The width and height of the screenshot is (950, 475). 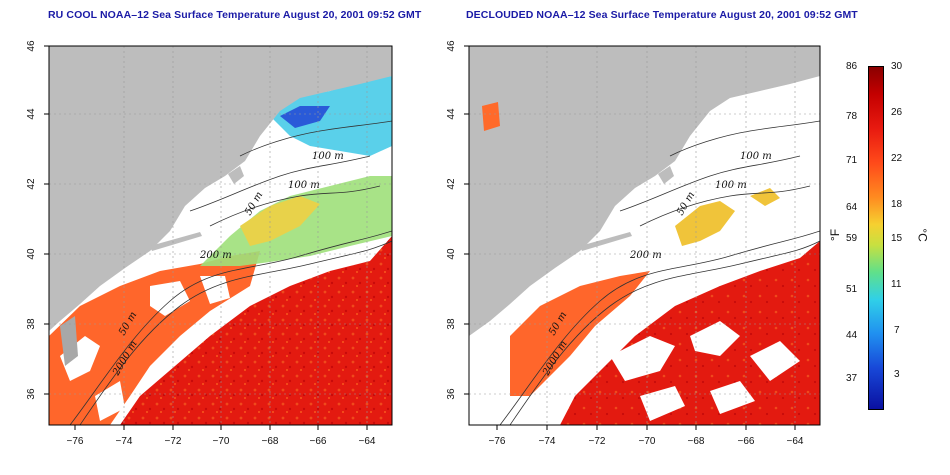 I want to click on celsius-tick: 15, so click(x=897, y=238).